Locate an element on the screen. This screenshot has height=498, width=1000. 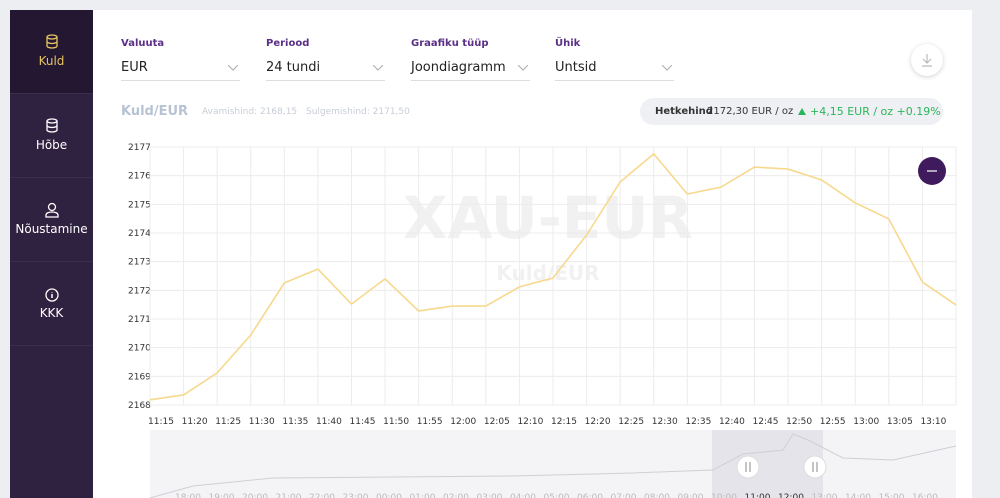
download-button is located at coordinates (927, 60).